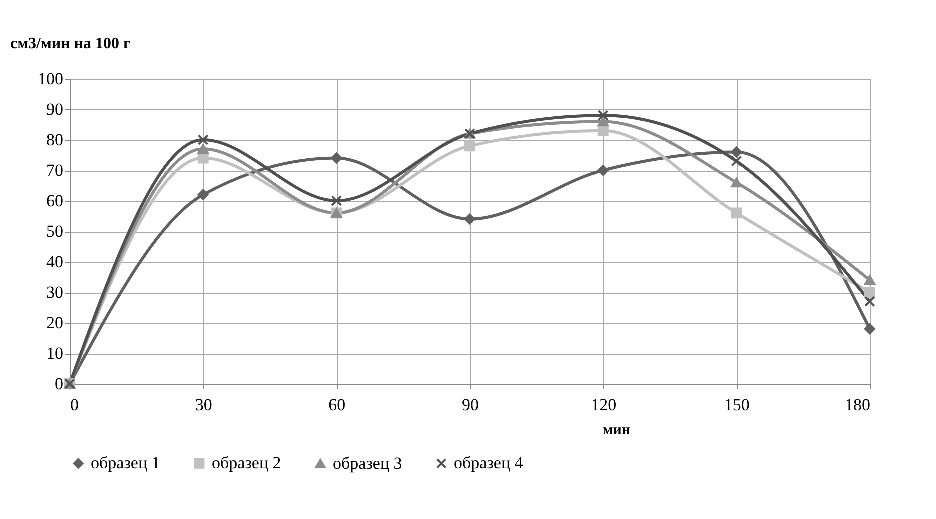 The width and height of the screenshot is (936, 519). I want to click on legend-label: образец 2, so click(247, 463).